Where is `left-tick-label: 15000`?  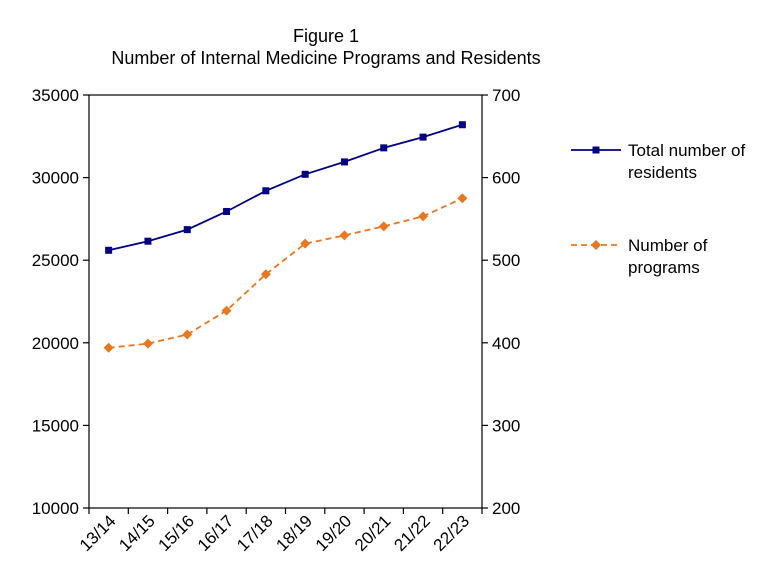
left-tick-label: 15000 is located at coordinates (55, 425).